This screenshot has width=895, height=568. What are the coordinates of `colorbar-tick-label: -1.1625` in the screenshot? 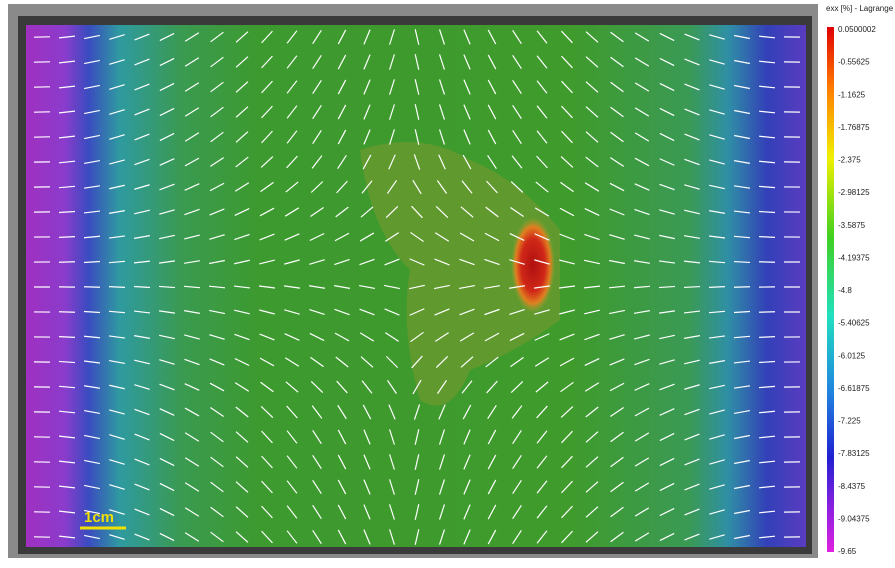 It's located at (852, 94).